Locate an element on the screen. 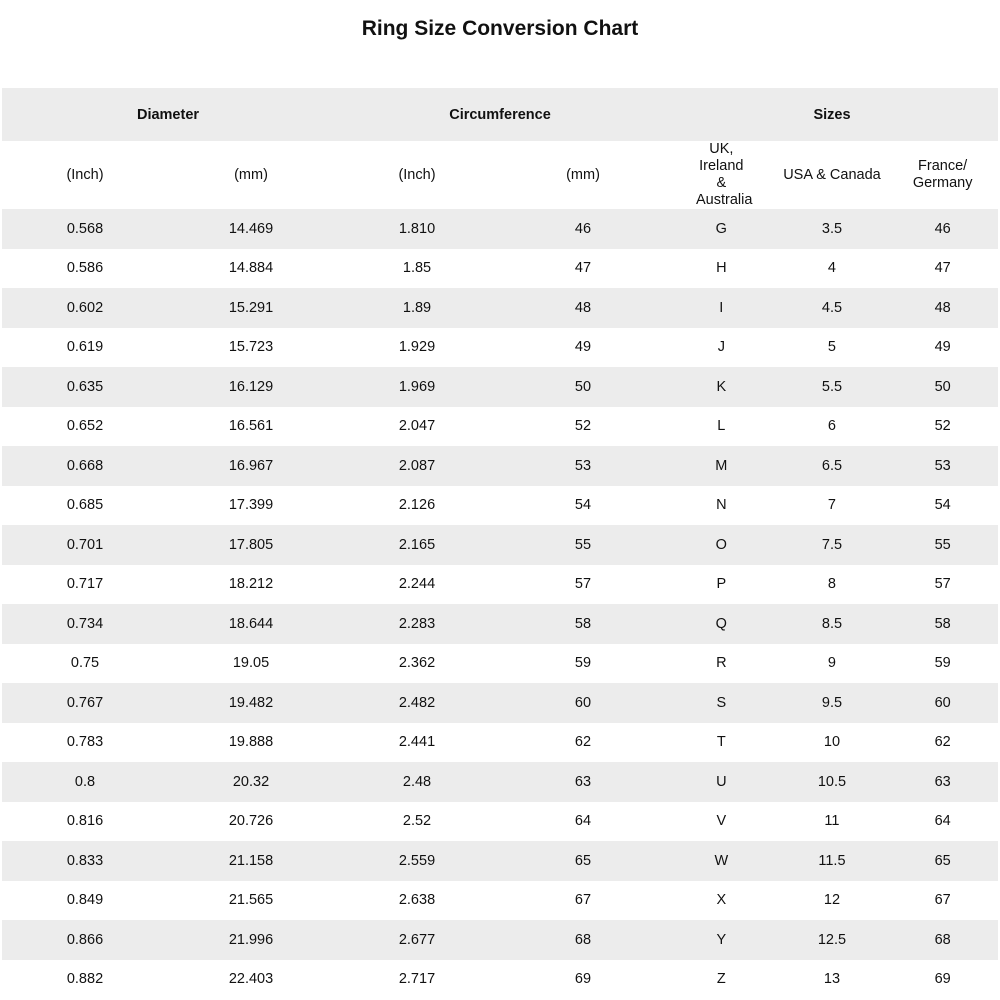 This screenshot has height=1000, width=1000. cell-circumference-mm: 53 is located at coordinates (583, 466).